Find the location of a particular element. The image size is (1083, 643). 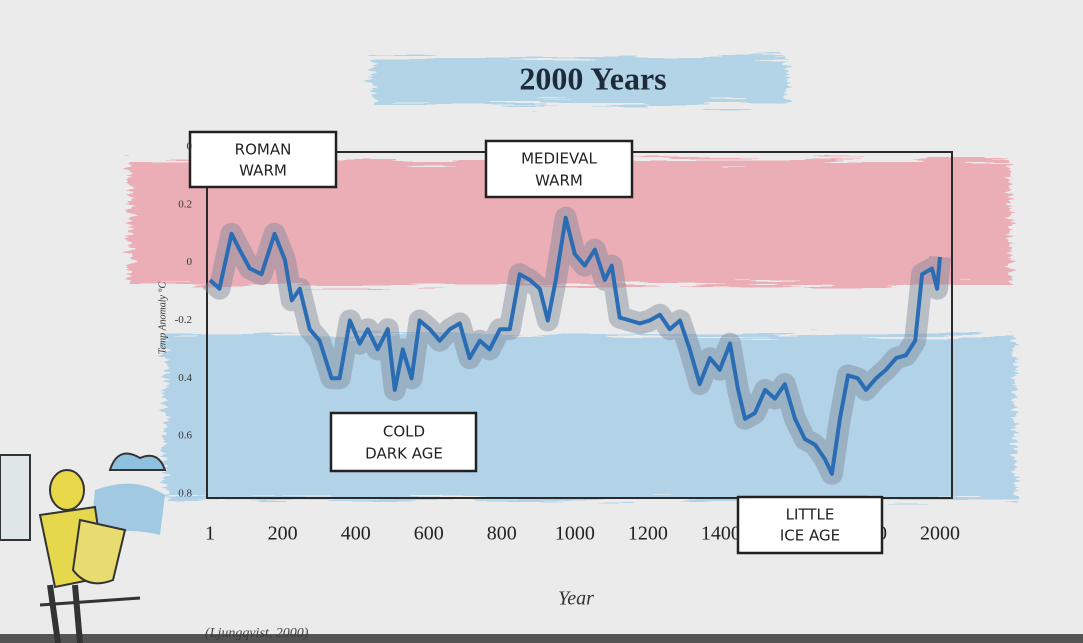

x-tick-label: 2000 is located at coordinates (940, 534).